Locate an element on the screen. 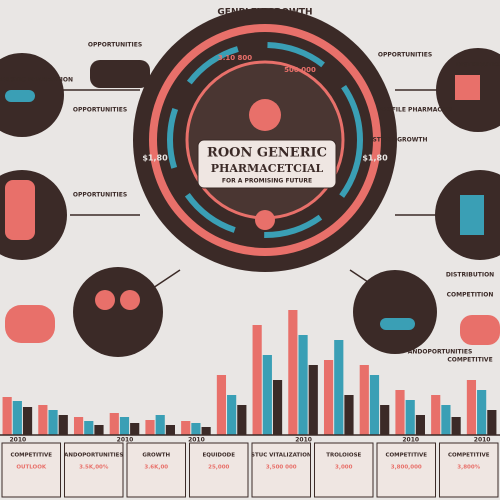 Image resolution: width=500 pixels, height=500 pixels. footer-sub: 3.5K,00% is located at coordinates (94, 468).